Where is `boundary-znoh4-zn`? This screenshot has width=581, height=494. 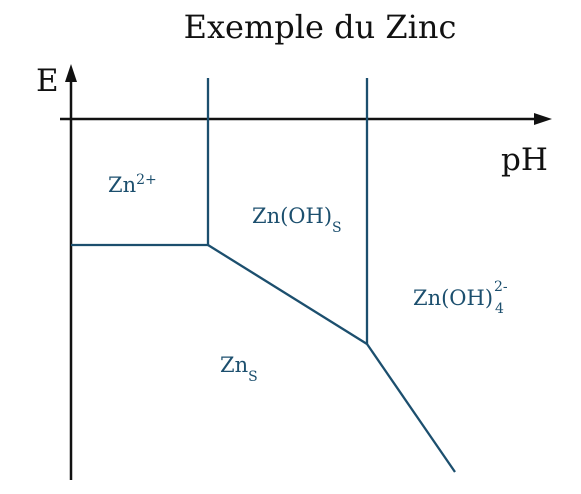
boundary-znoh4-zn is located at coordinates (411, 408).